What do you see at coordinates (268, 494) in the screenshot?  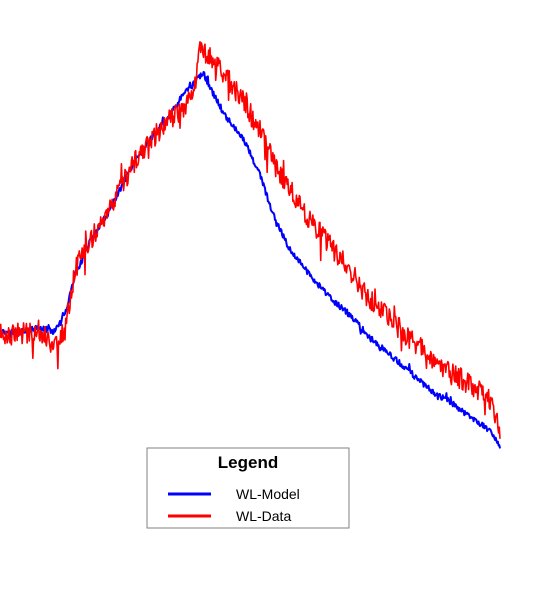 I see `legend-label-wl-model: WL-Model` at bounding box center [268, 494].